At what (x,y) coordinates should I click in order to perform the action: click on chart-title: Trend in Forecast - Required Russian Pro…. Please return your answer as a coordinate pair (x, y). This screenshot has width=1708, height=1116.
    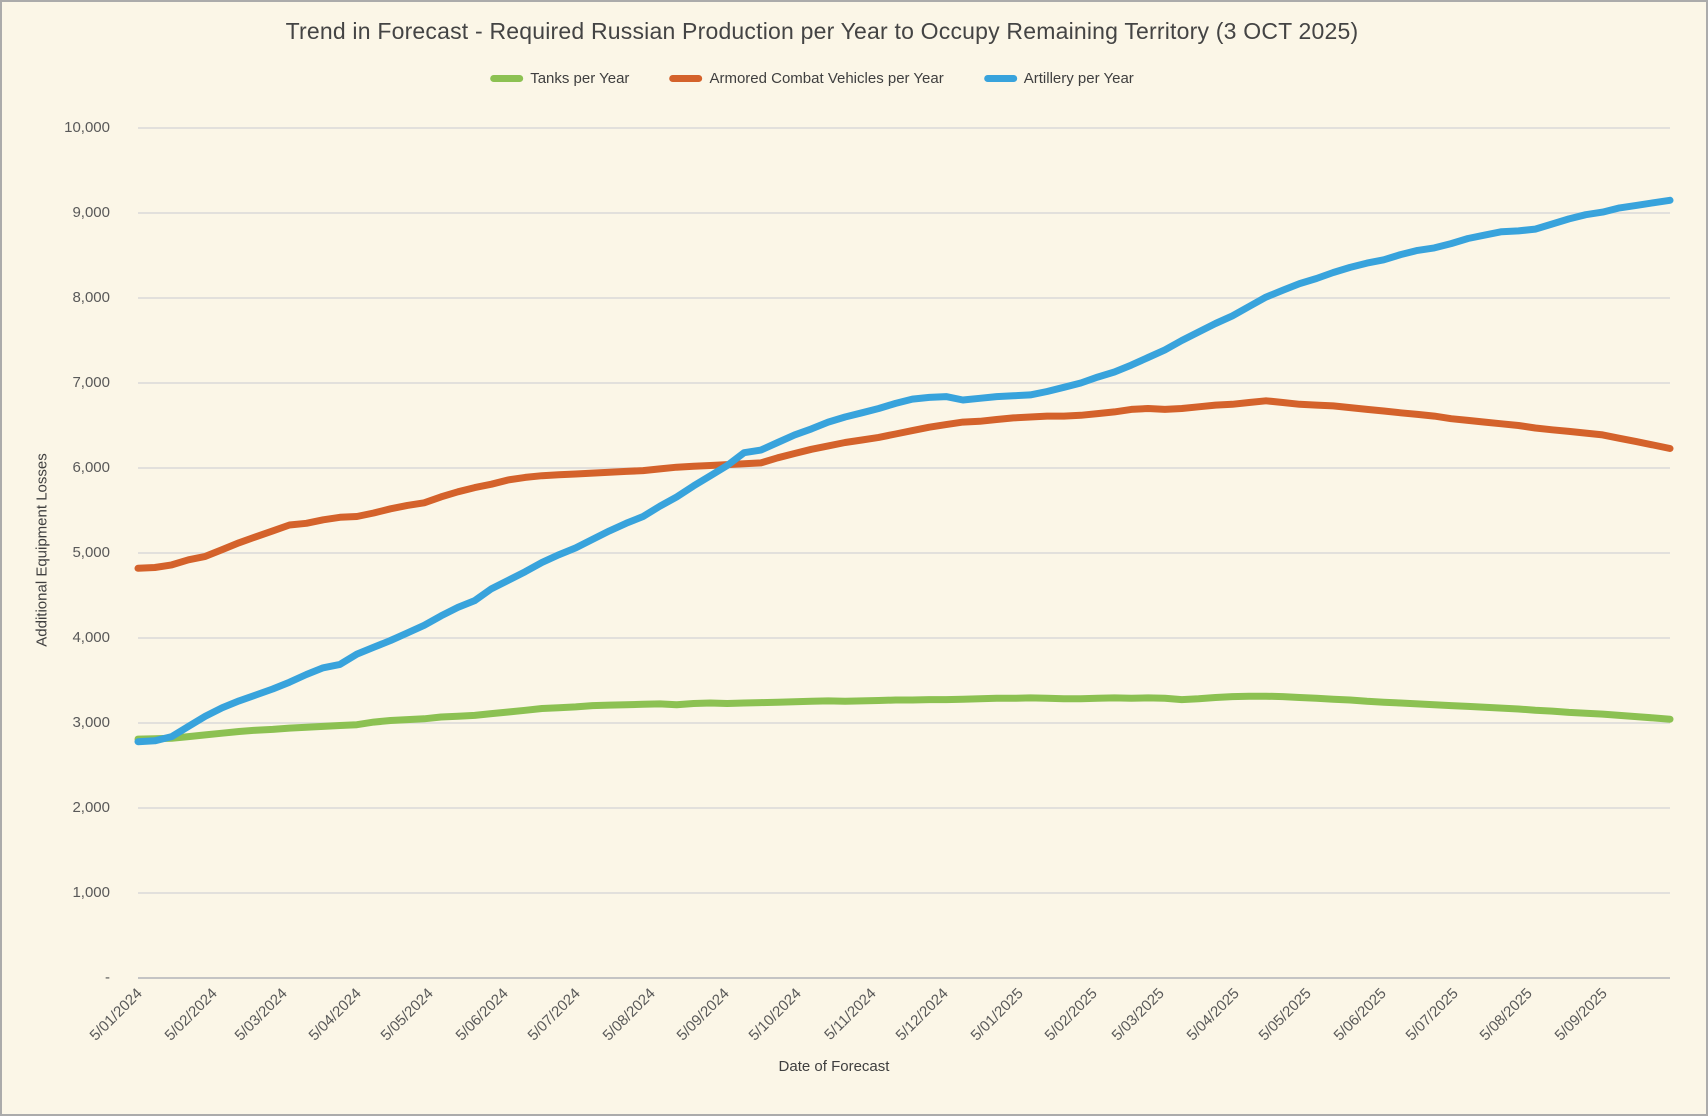
    Looking at the image, I should click on (822, 31).